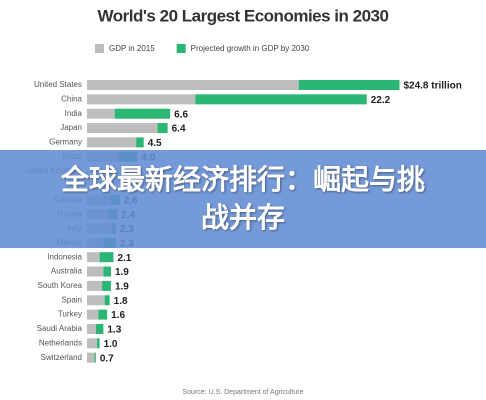  I want to click on legend-label: Projected growth in GDP by 2030, so click(250, 48).